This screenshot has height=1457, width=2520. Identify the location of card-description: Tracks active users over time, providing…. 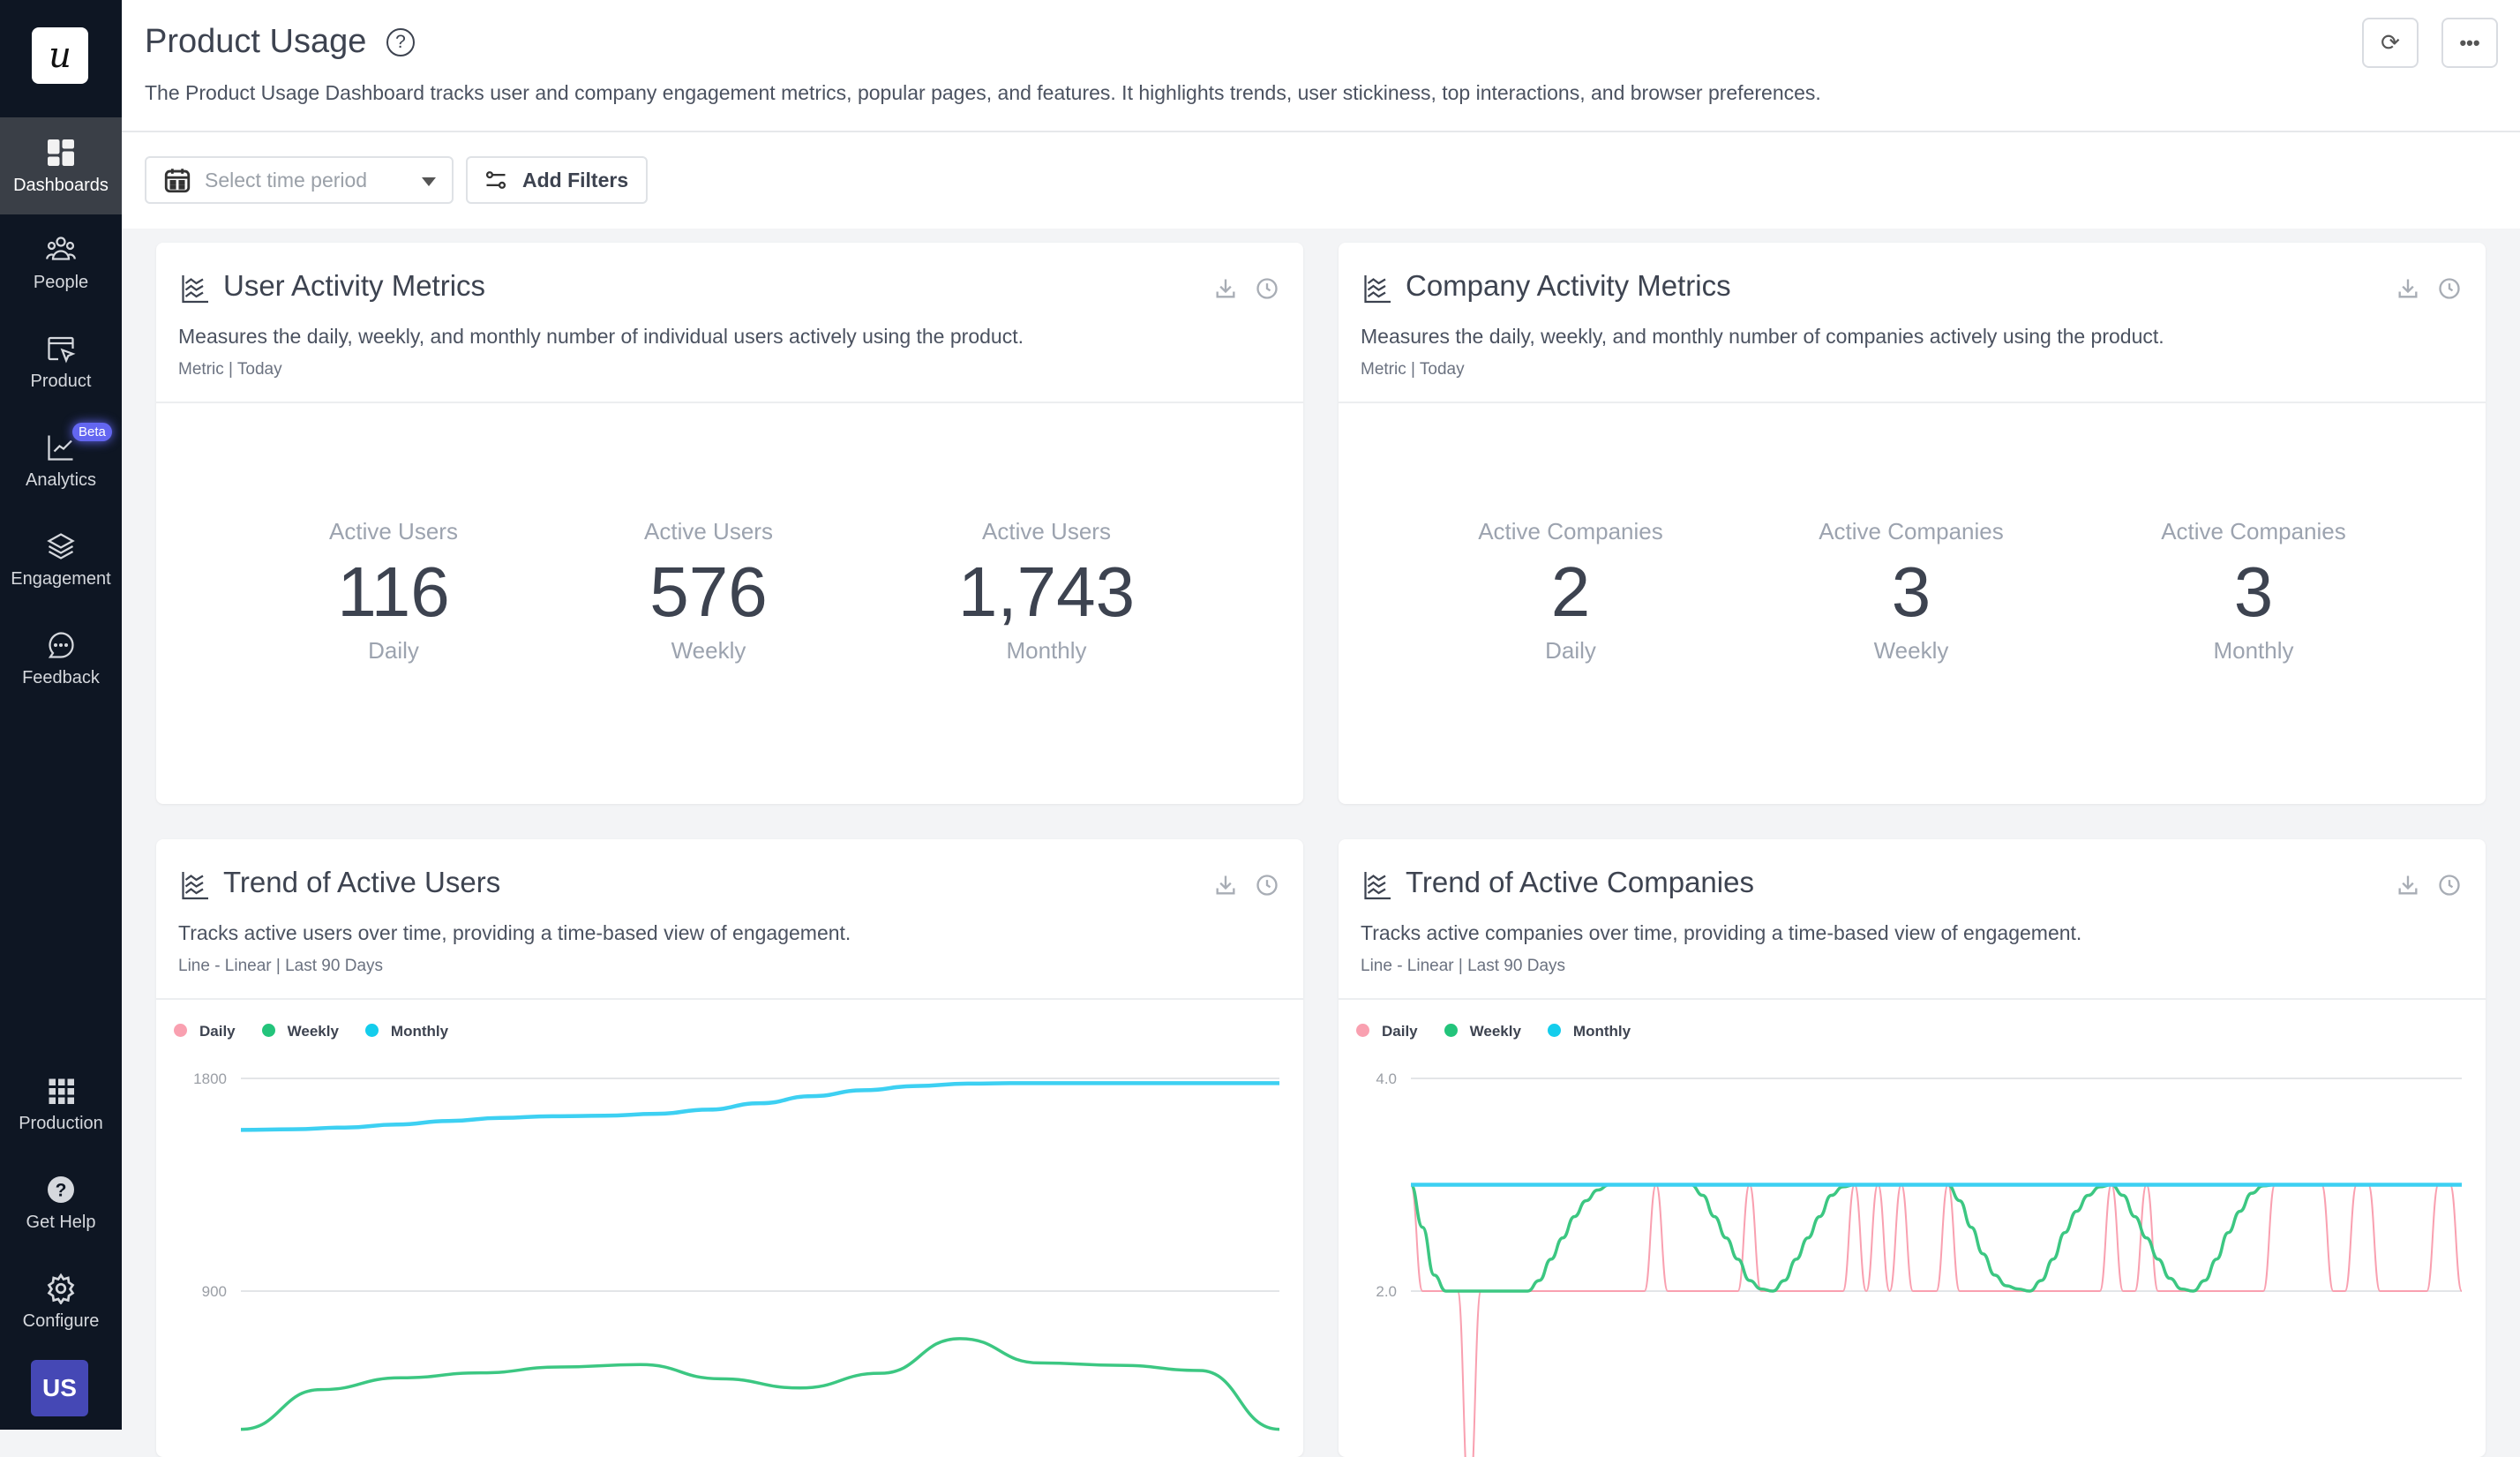
(514, 933).